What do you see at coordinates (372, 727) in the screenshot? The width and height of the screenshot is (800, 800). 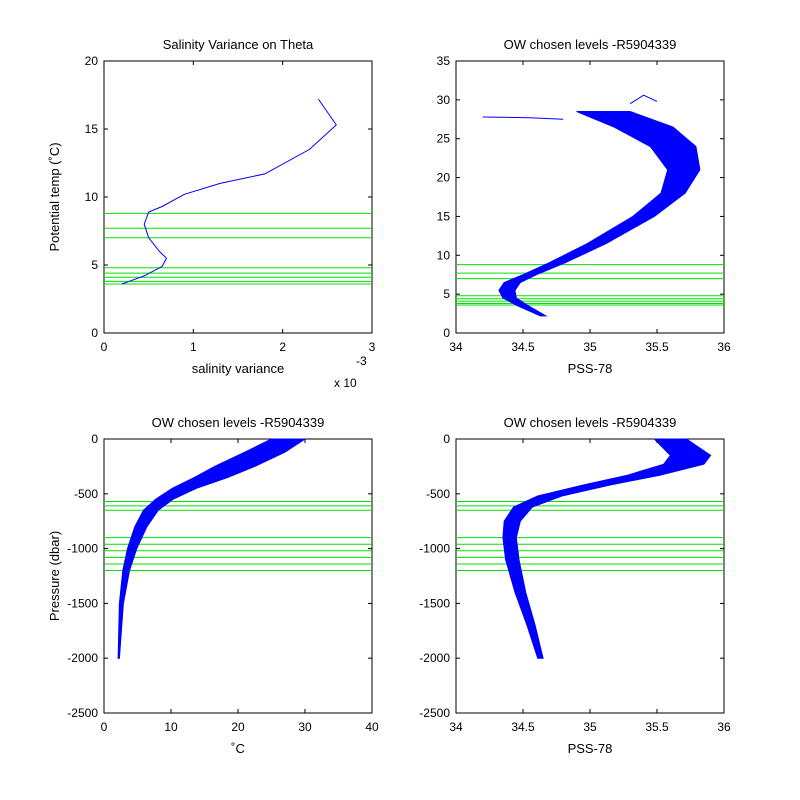 I see `x-tick-label: 40` at bounding box center [372, 727].